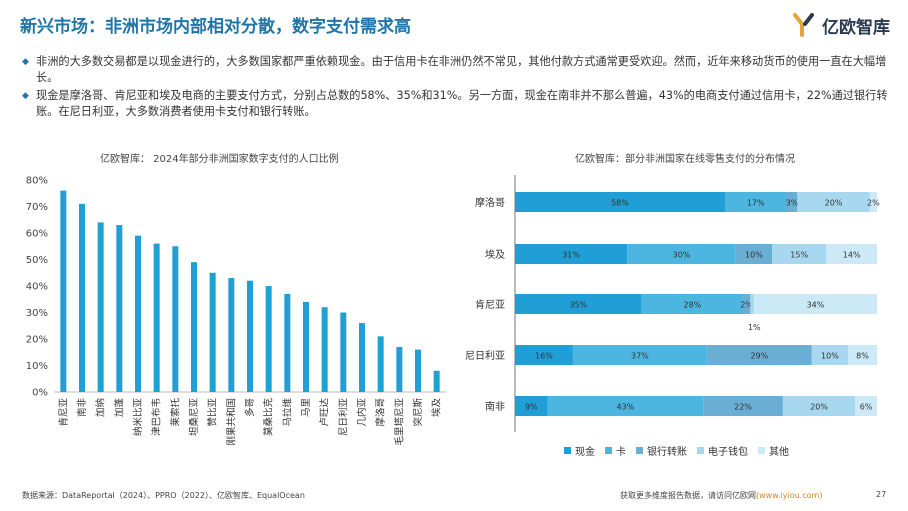 The height and width of the screenshot is (511, 908). What do you see at coordinates (82, 408) in the screenshot?
I see `x-tick-label: 南非` at bounding box center [82, 408].